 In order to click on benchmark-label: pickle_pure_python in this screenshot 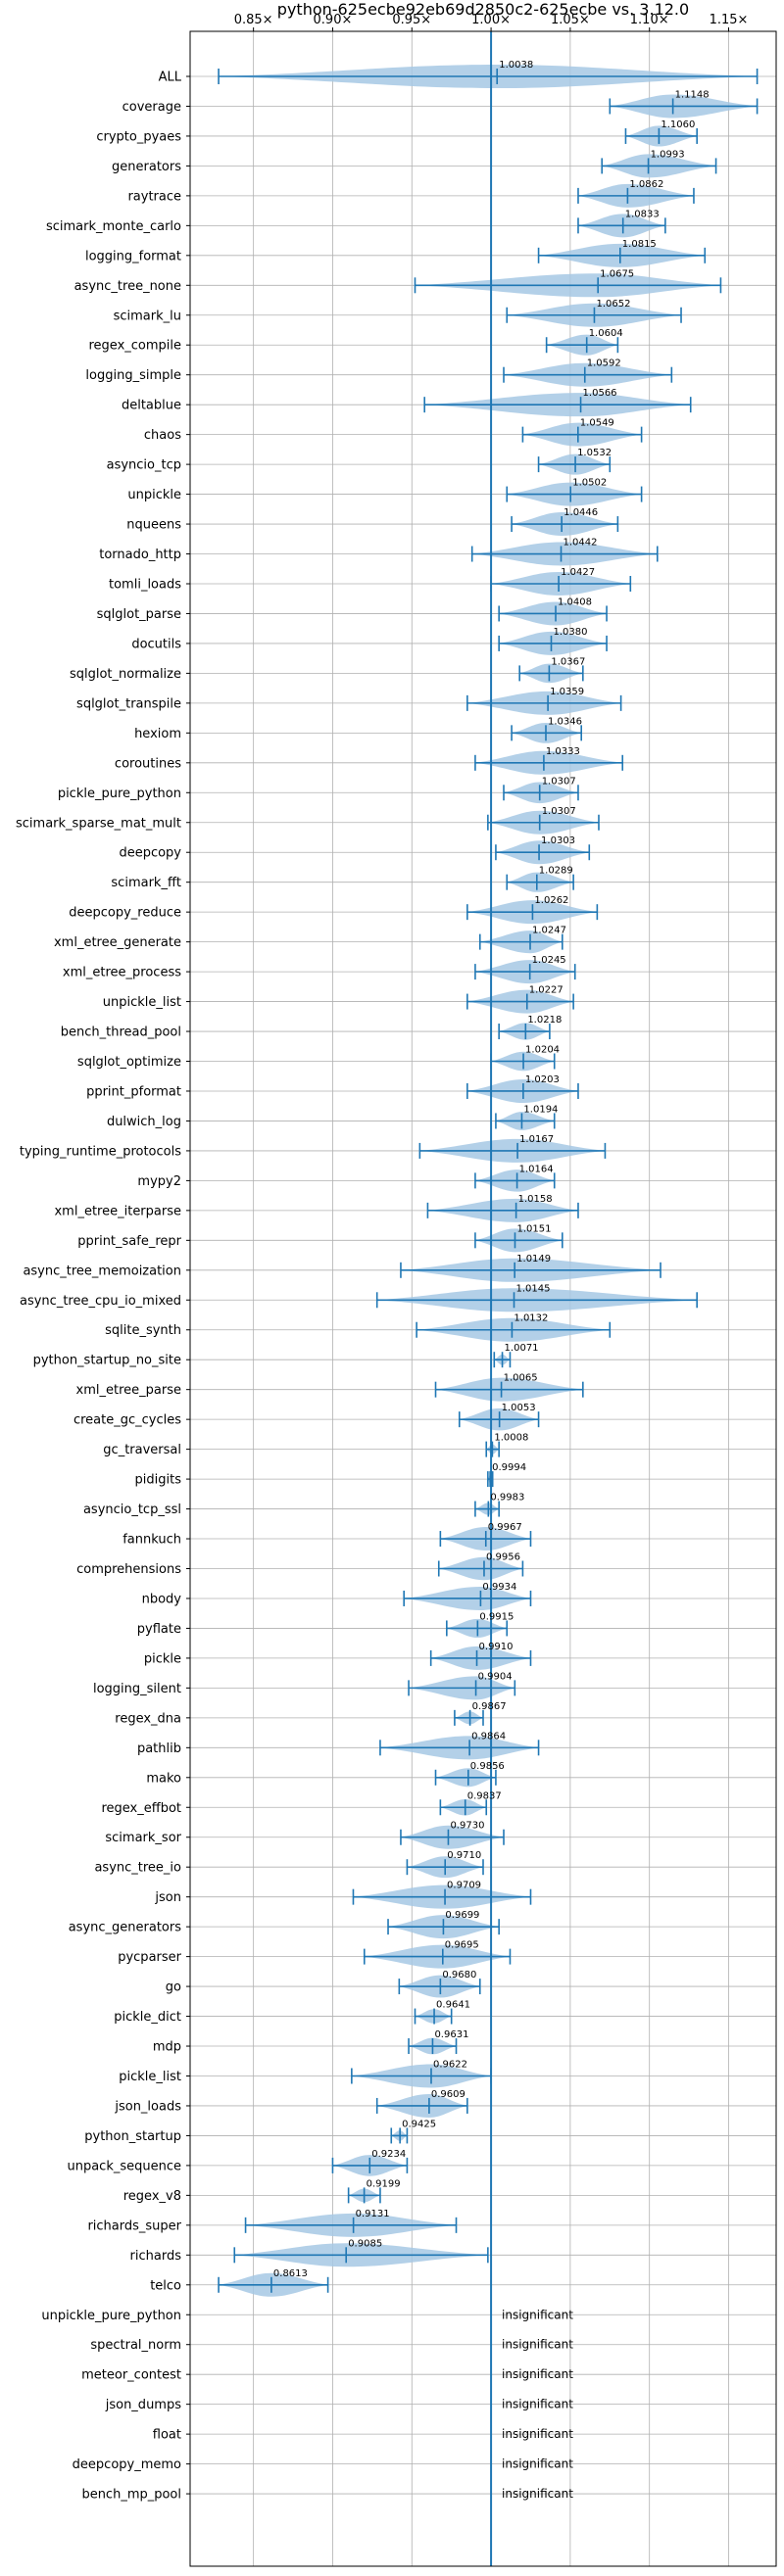, I will do `click(119, 794)`.